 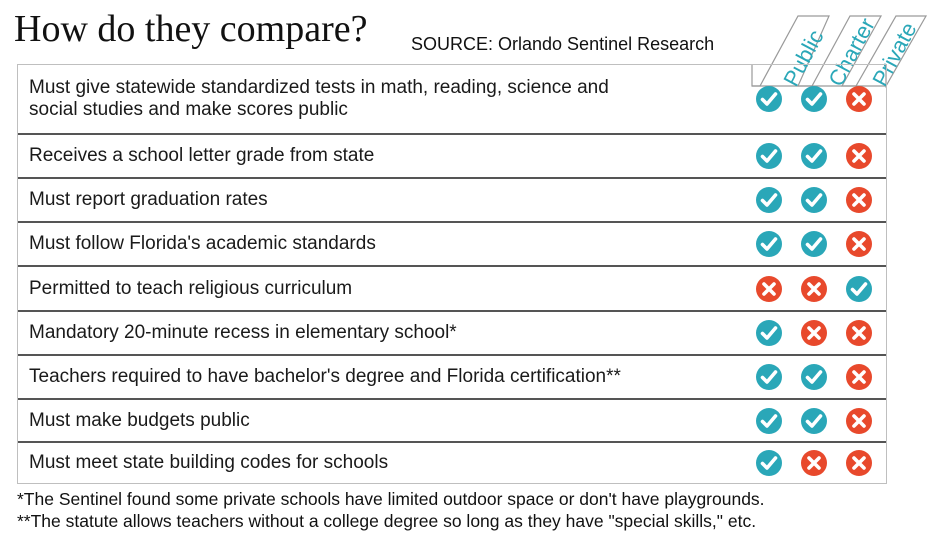 What do you see at coordinates (148, 199) in the screenshot?
I see `row-label: Must report graduation rates` at bounding box center [148, 199].